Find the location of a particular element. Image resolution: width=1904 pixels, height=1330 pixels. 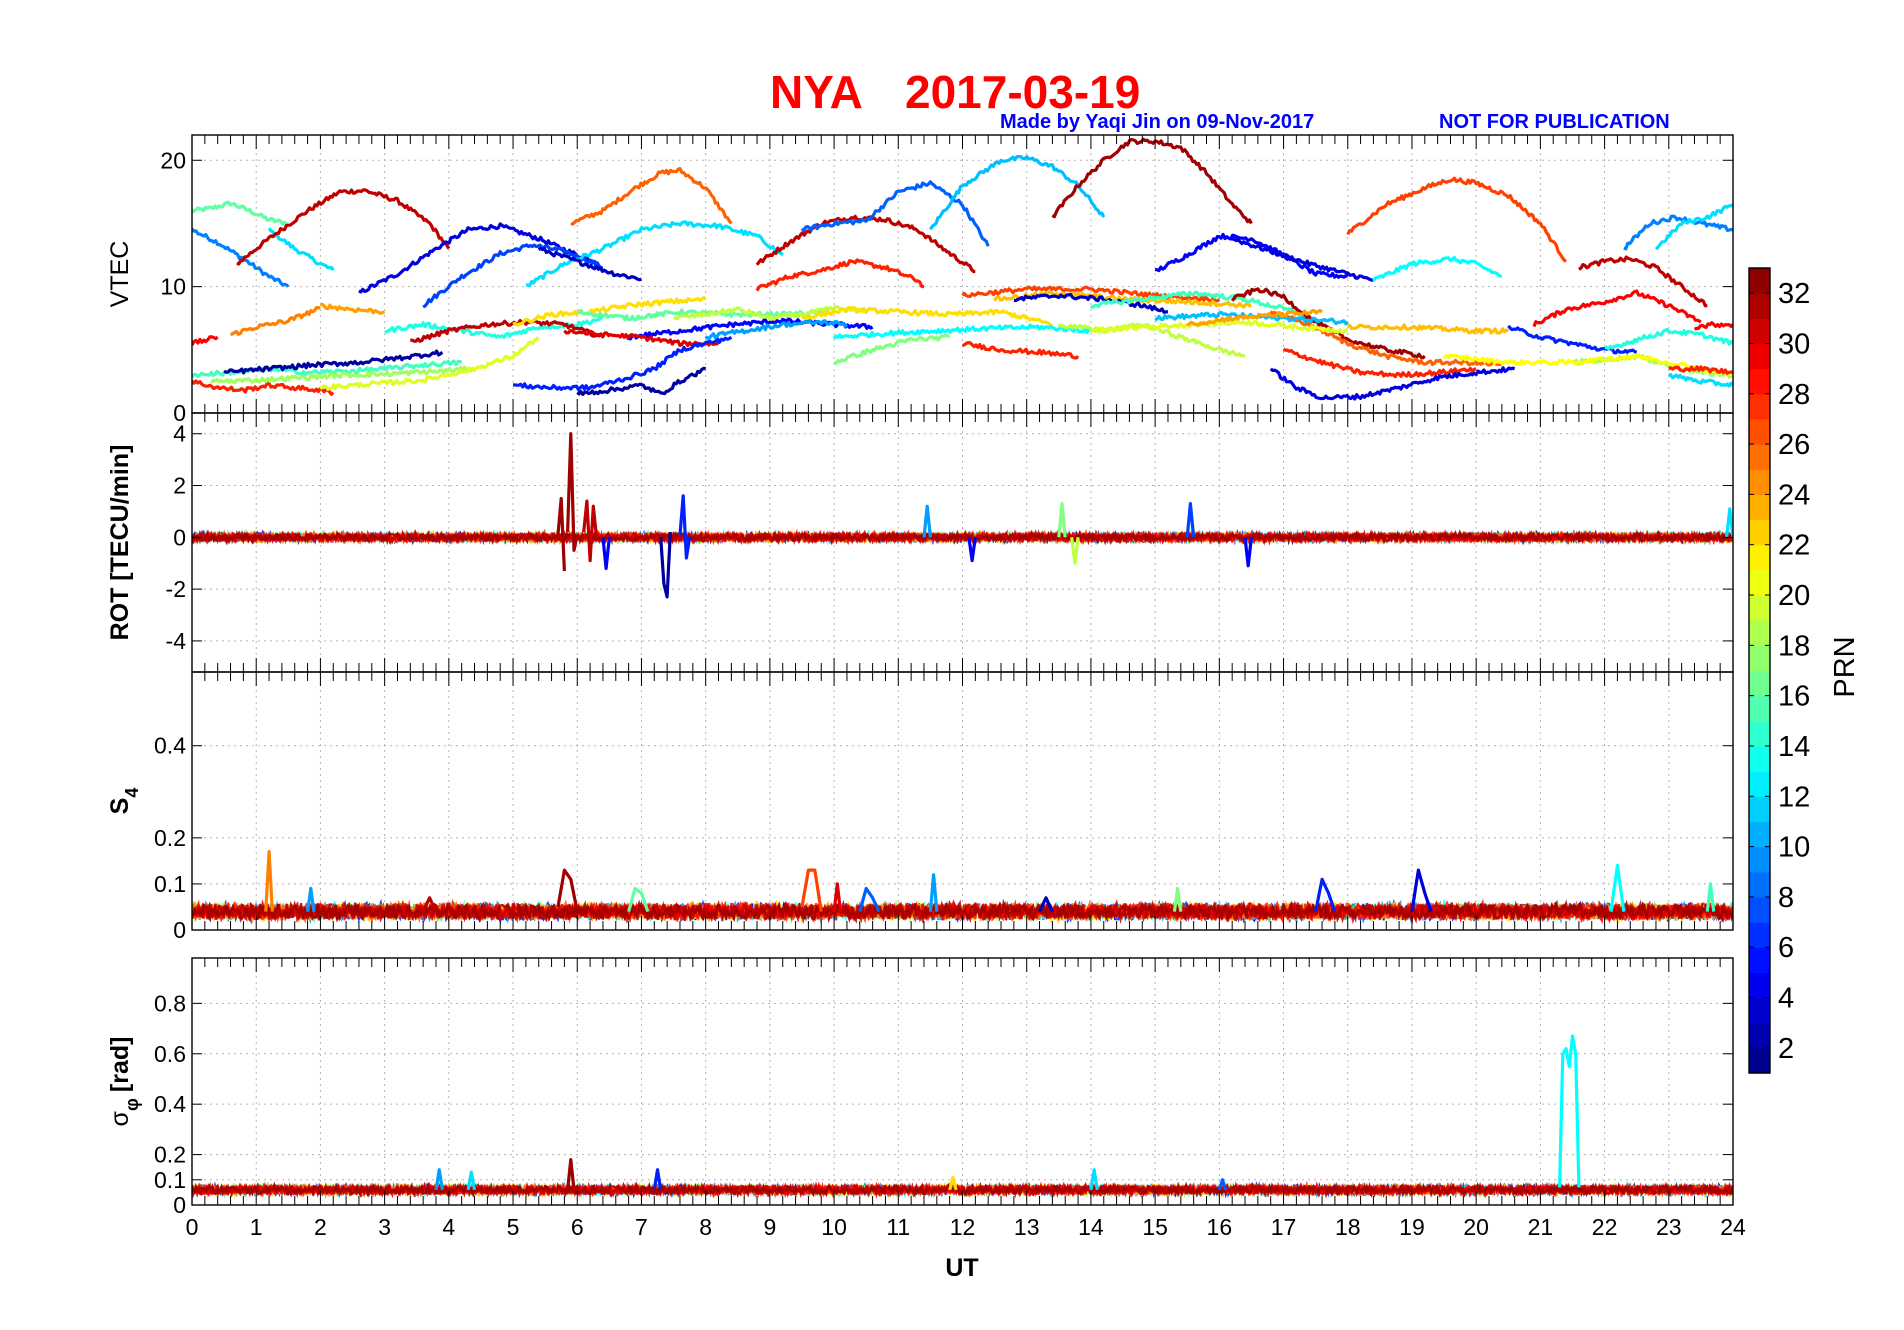

x-tick-label: 9 is located at coordinates (769, 1227).